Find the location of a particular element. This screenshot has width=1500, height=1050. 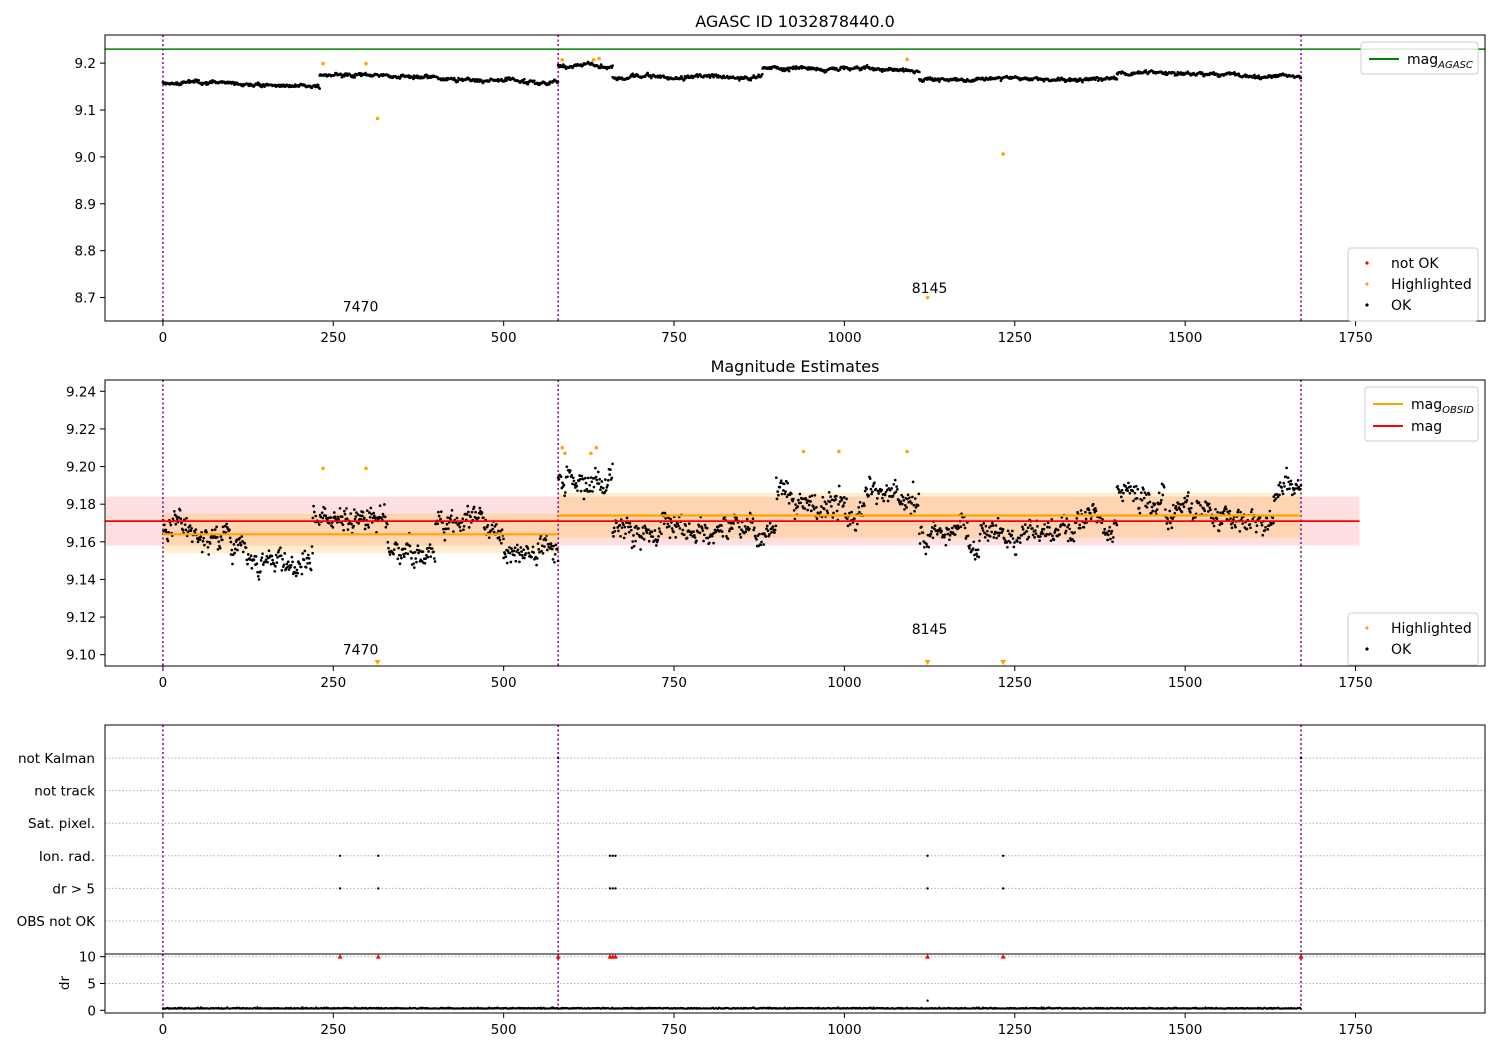

x-tick-label: 250 is located at coordinates (333, 338).